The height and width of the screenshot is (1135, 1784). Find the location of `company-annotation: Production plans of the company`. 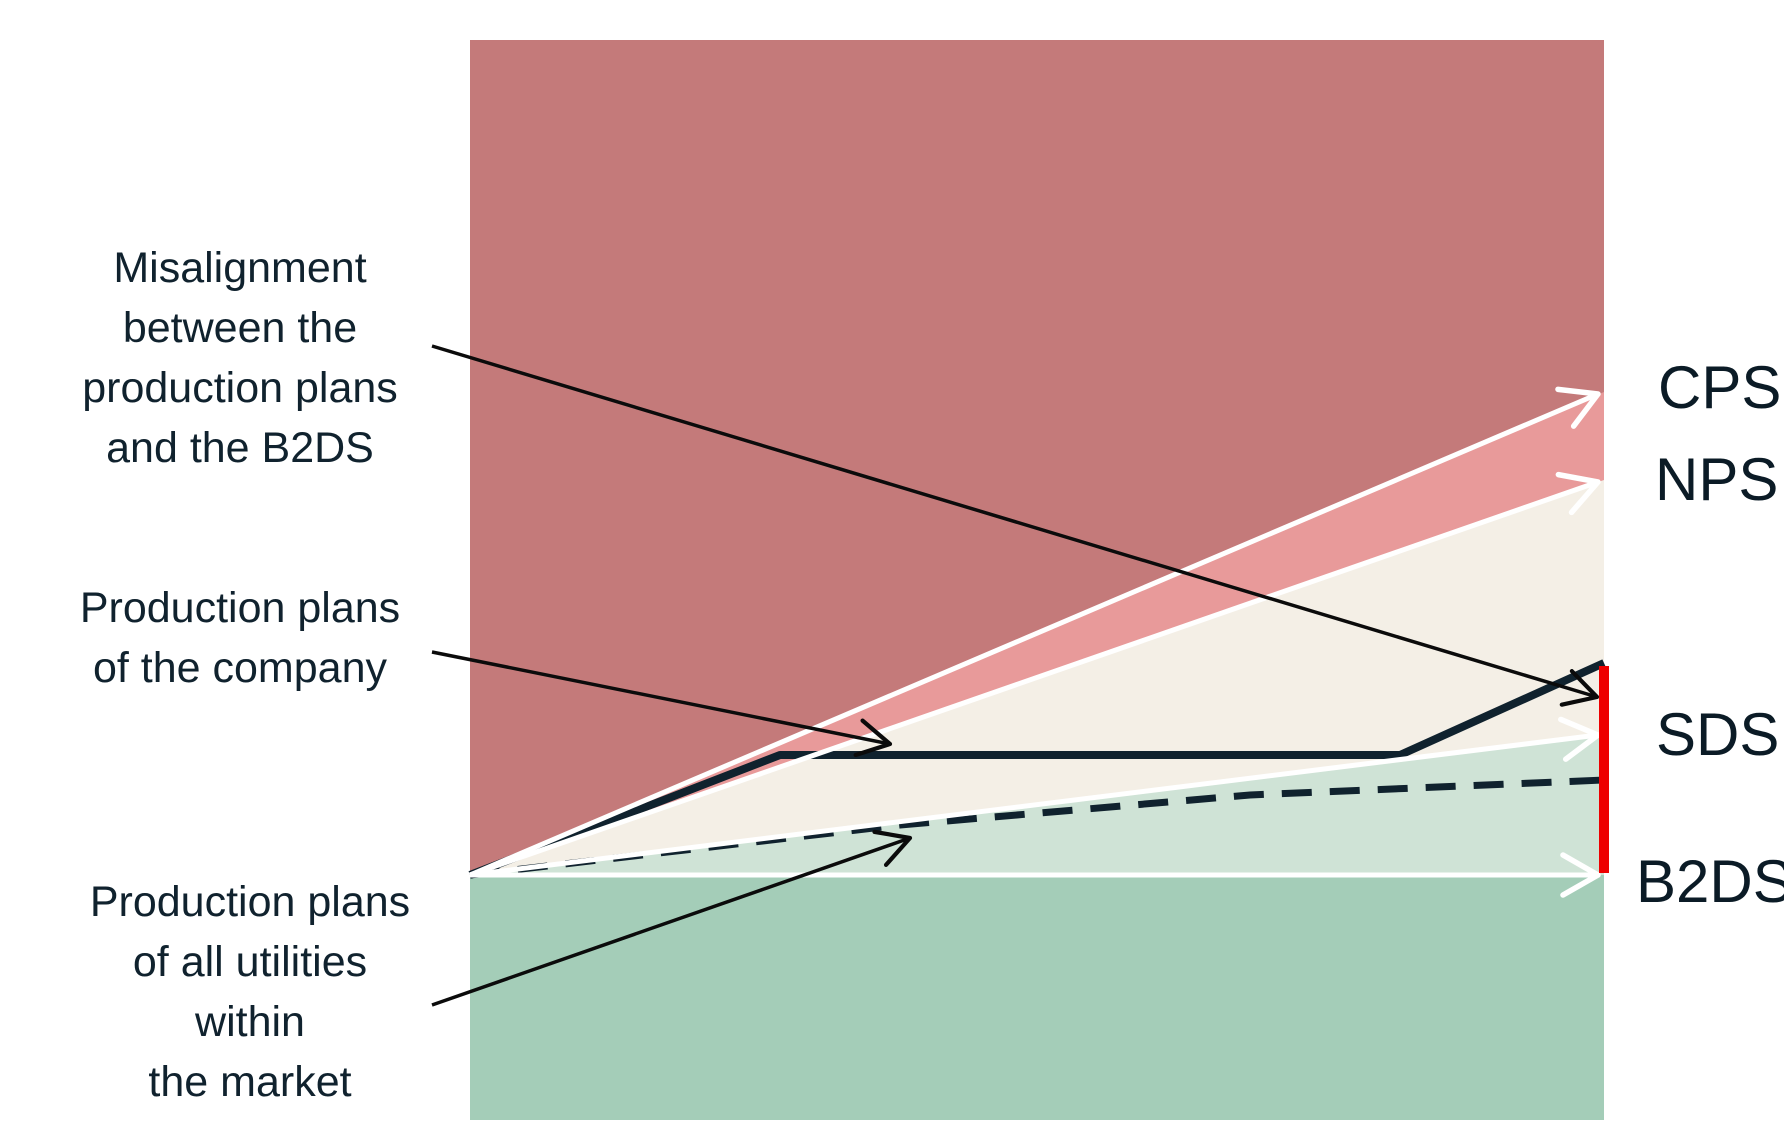

company-annotation: Production plans of the company is located at coordinates (240, 638).